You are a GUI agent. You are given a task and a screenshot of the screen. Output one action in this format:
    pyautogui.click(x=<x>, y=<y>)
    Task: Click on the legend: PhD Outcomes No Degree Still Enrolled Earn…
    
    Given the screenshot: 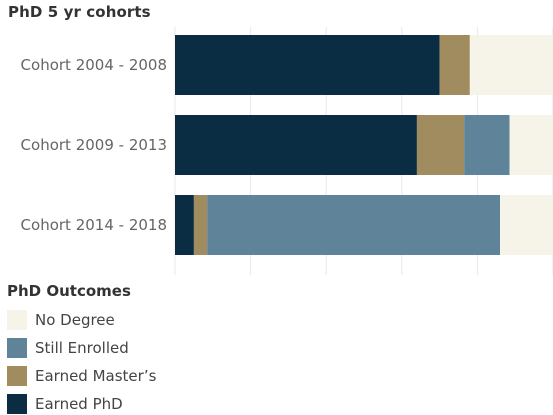 What is the action you would take?
    pyautogui.click(x=81, y=348)
    